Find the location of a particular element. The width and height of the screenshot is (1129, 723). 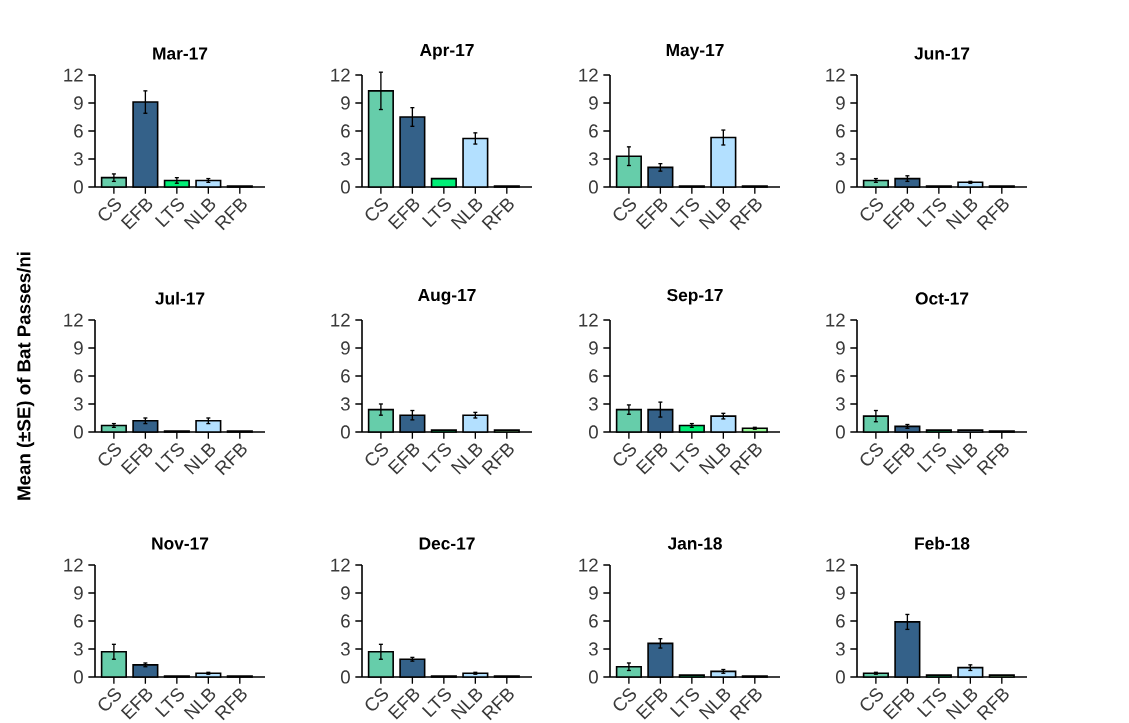

chart-title: Mar-17 is located at coordinates (180, 53).